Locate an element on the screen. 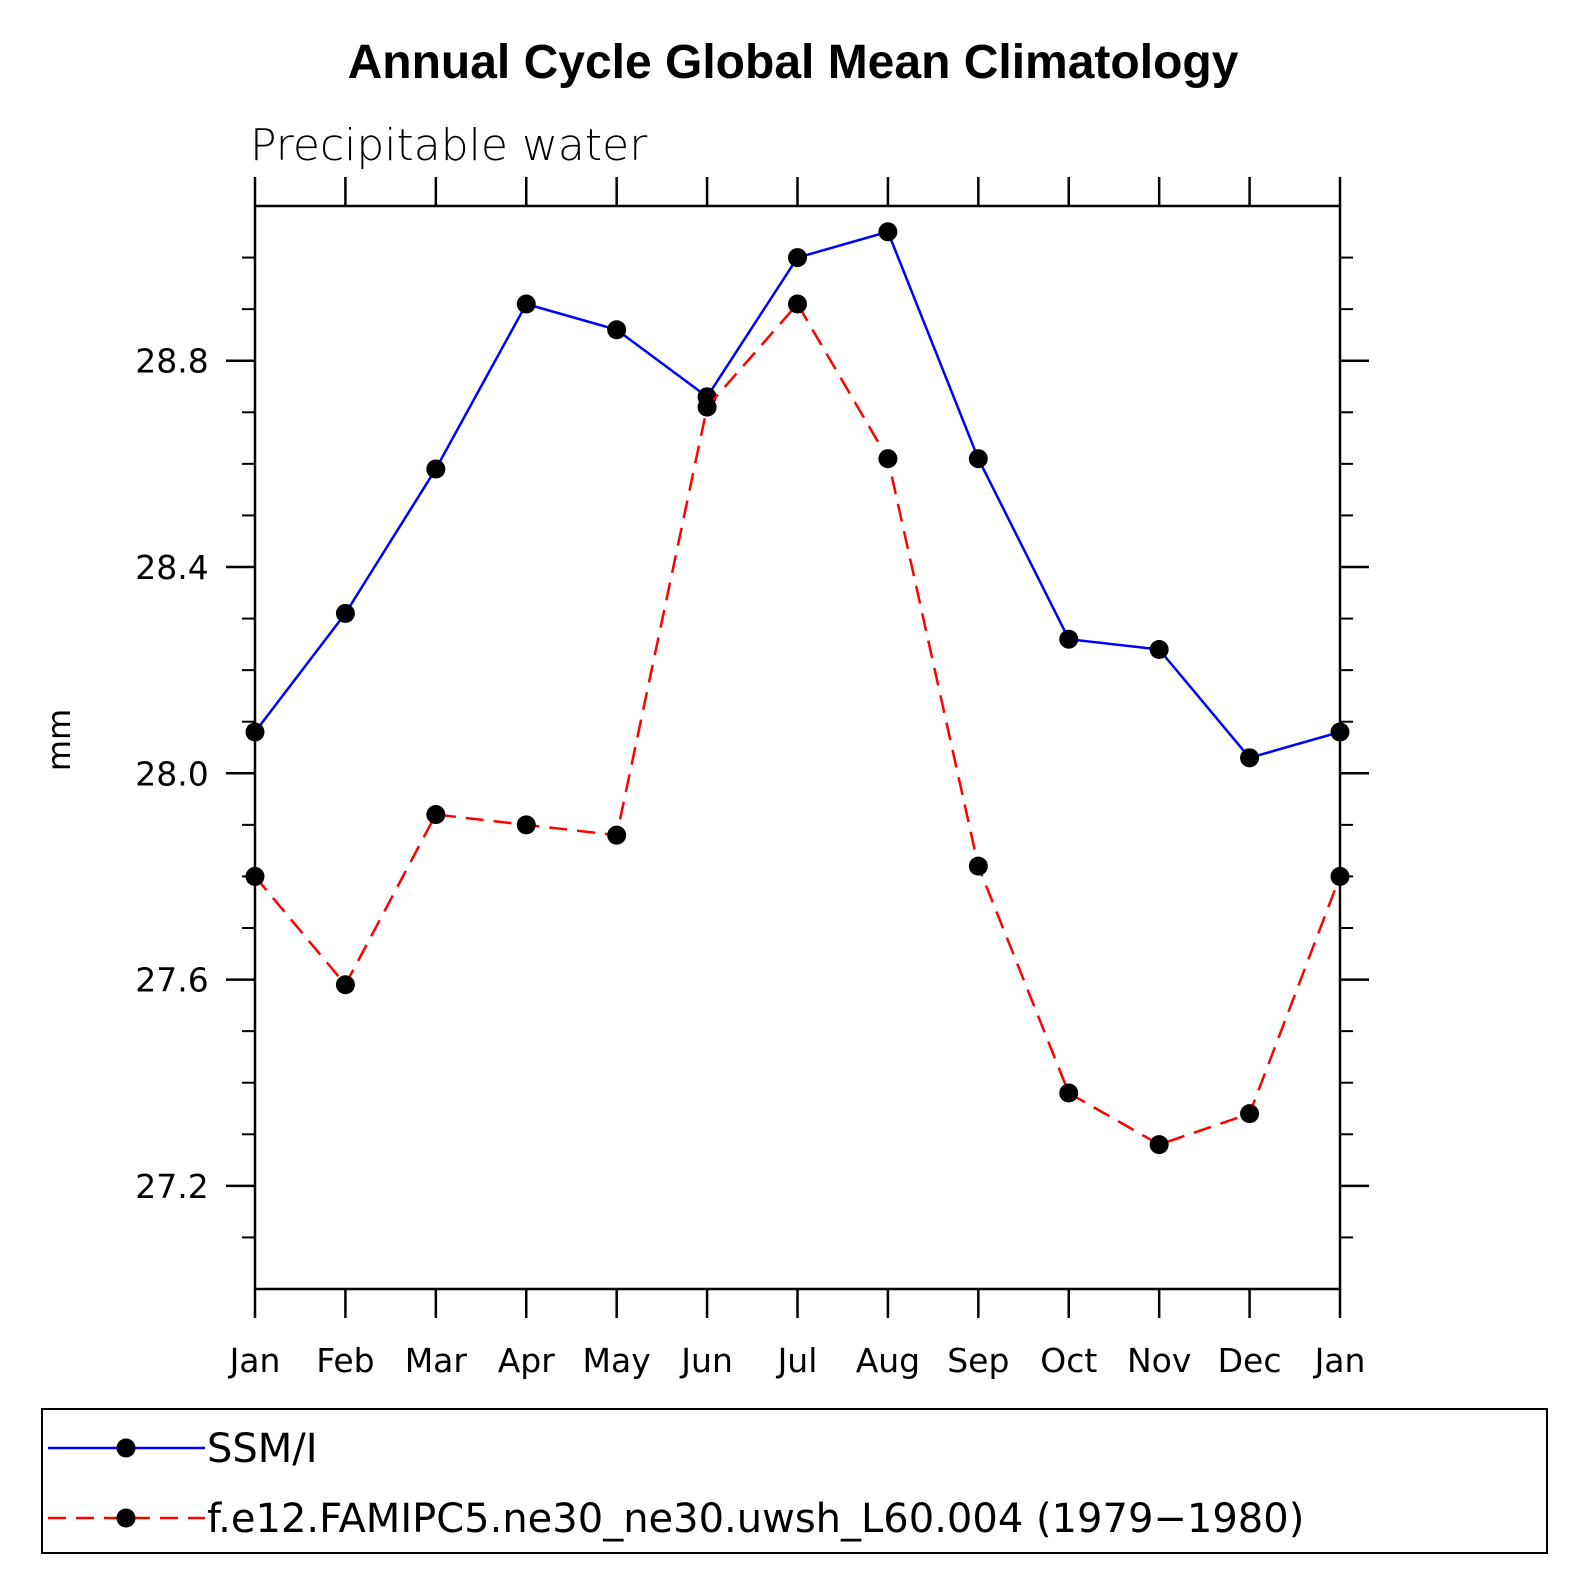 This screenshot has width=1586, height=1586. y-tick-label: 28.4 is located at coordinates (171, 567).